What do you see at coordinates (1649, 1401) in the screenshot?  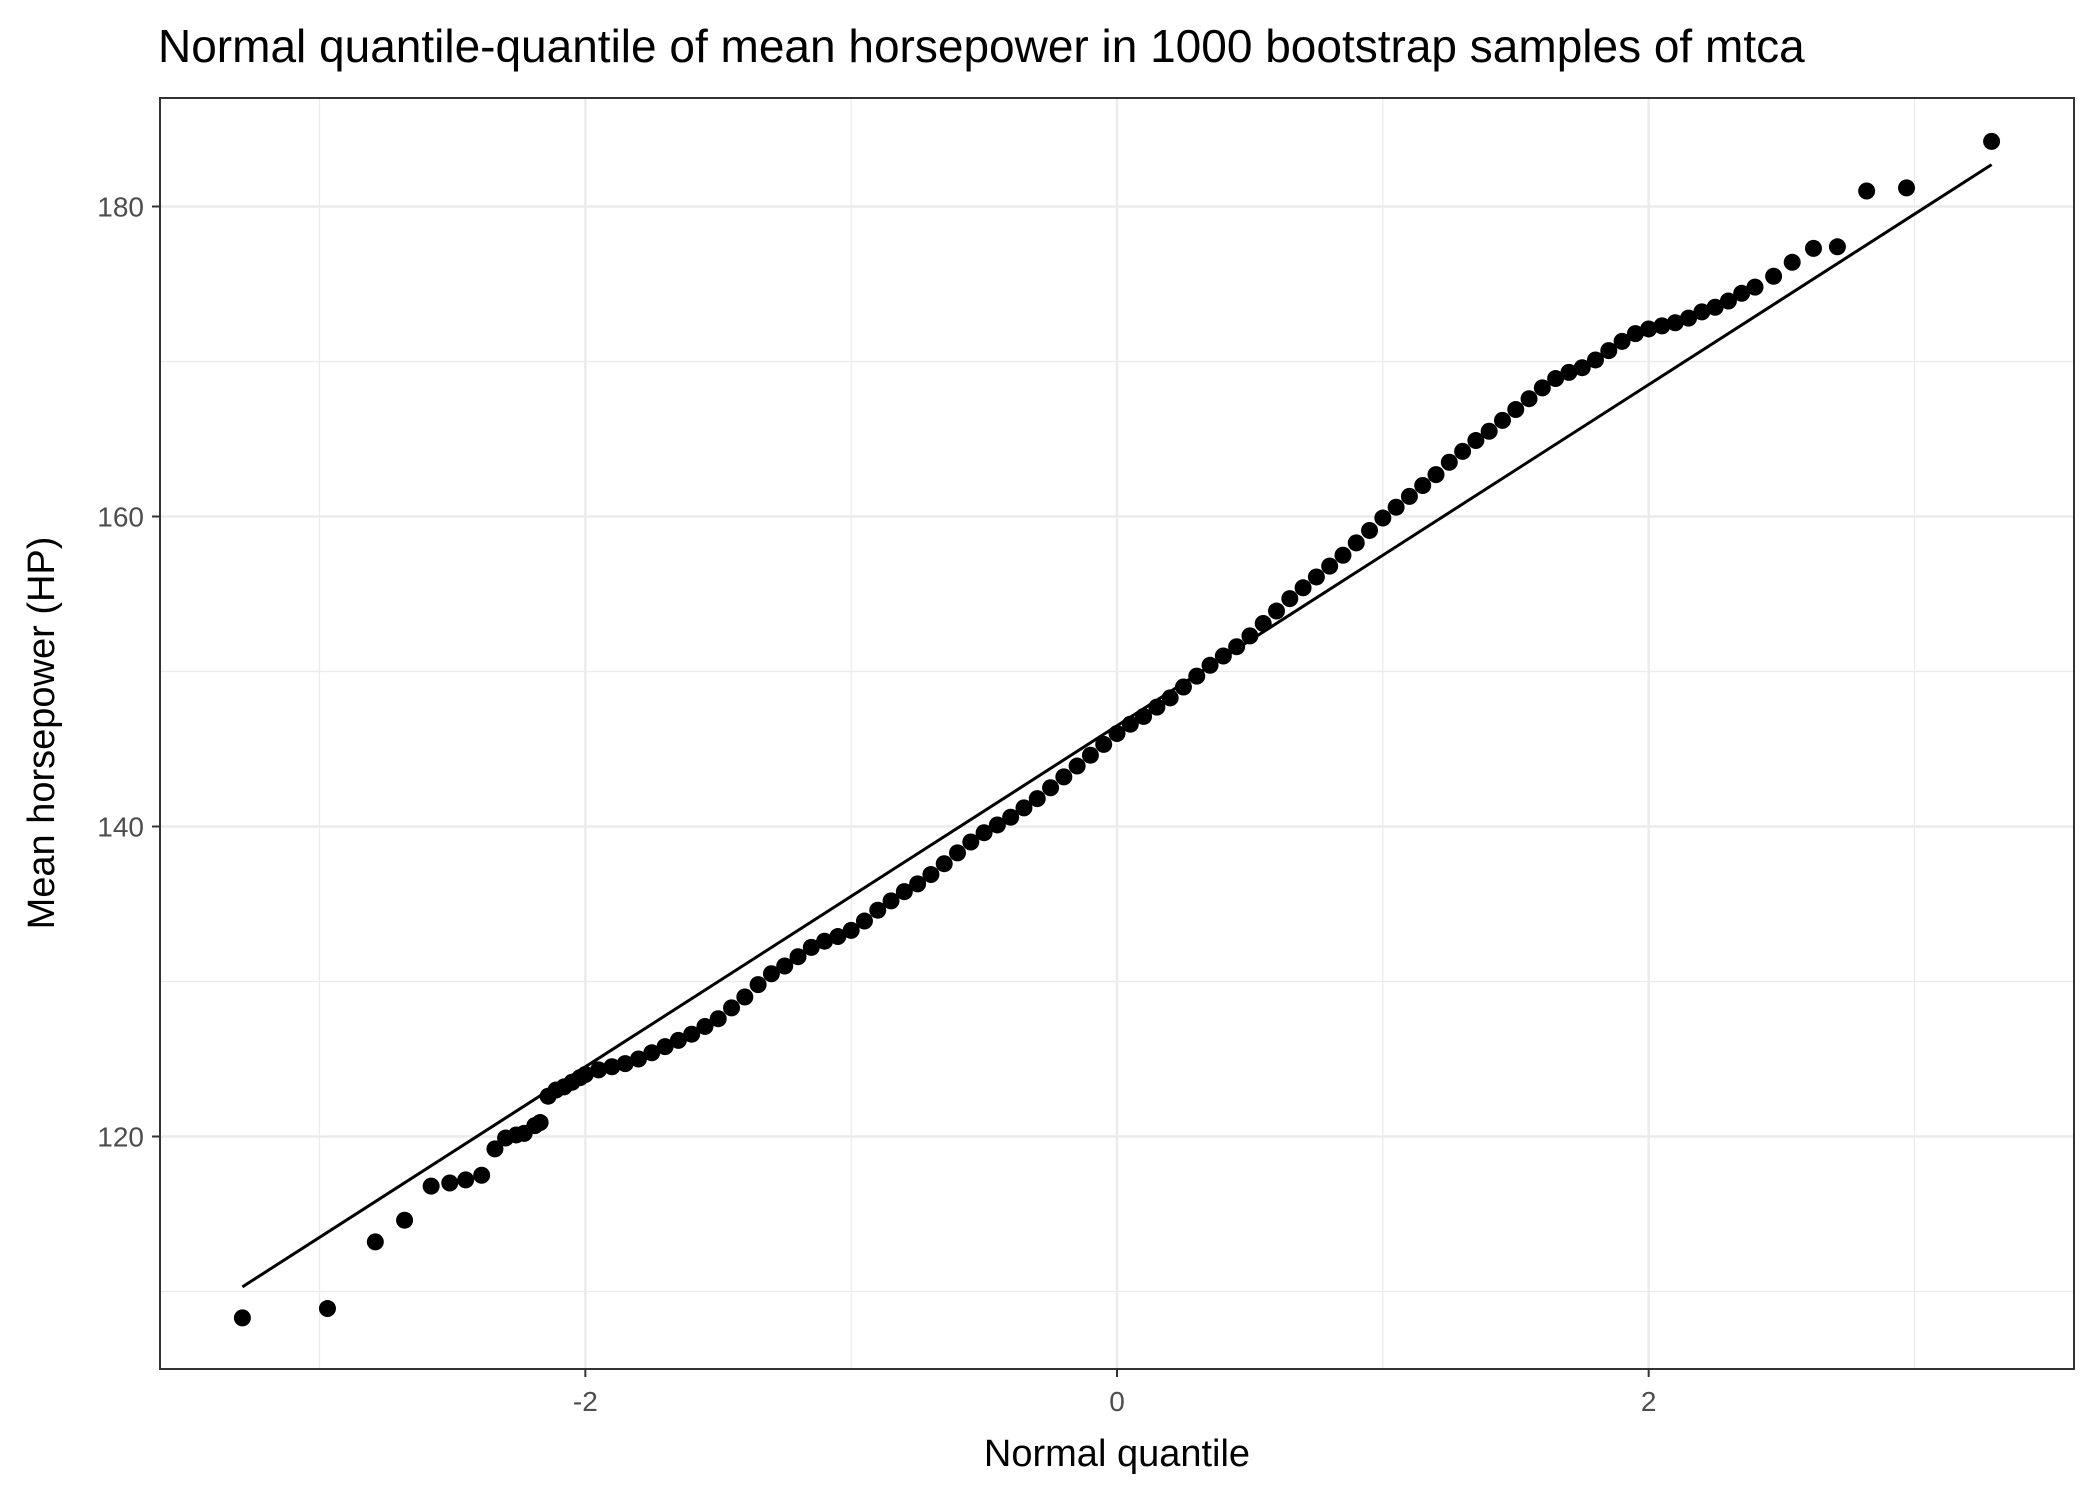 I see `x-tick-label: 2` at bounding box center [1649, 1401].